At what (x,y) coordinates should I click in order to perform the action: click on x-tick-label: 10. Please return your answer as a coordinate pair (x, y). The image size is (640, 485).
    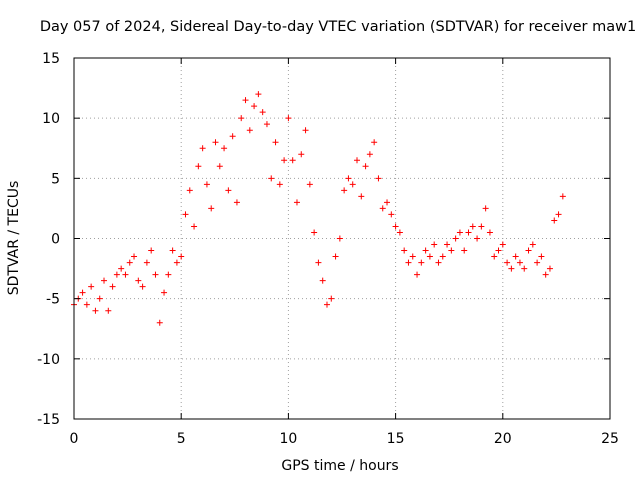
    Looking at the image, I should click on (288, 439).